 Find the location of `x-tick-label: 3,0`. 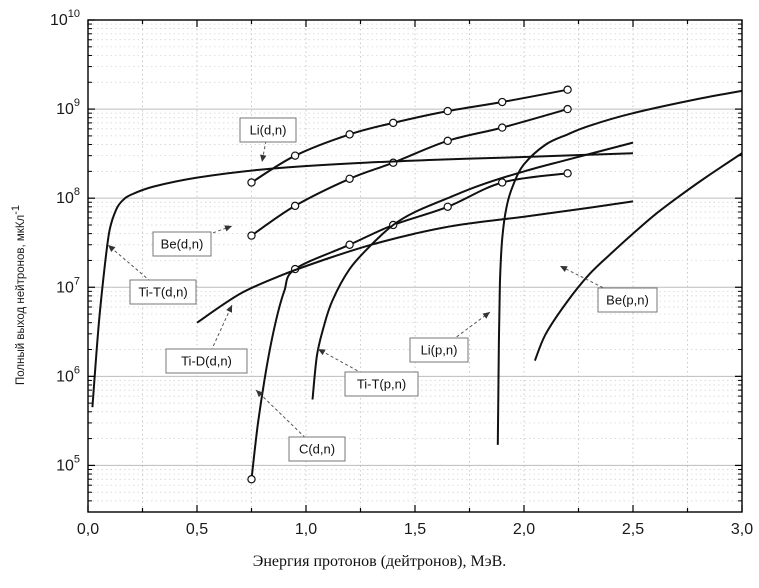

x-tick-label: 3,0 is located at coordinates (742, 529).